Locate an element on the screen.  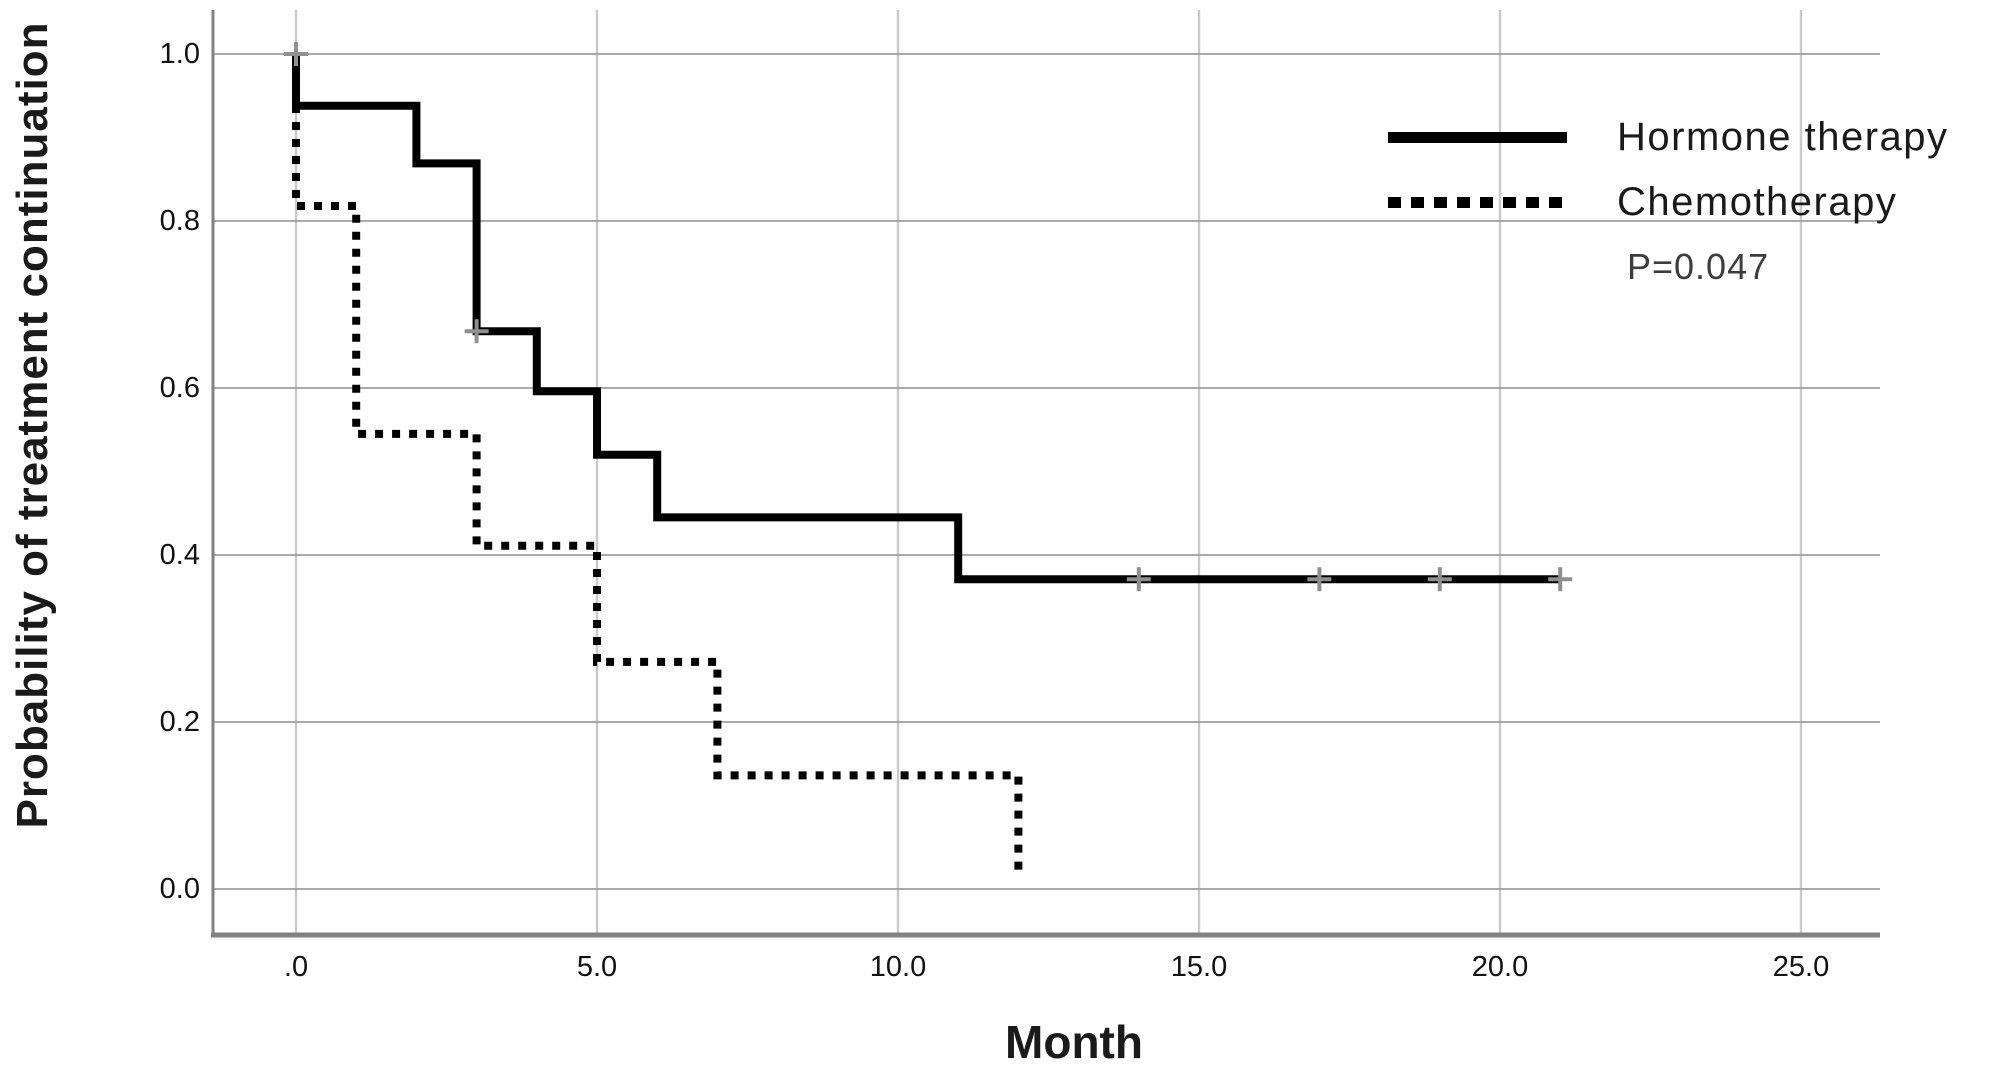
x-tick-label: 25.0 is located at coordinates (1801, 967).